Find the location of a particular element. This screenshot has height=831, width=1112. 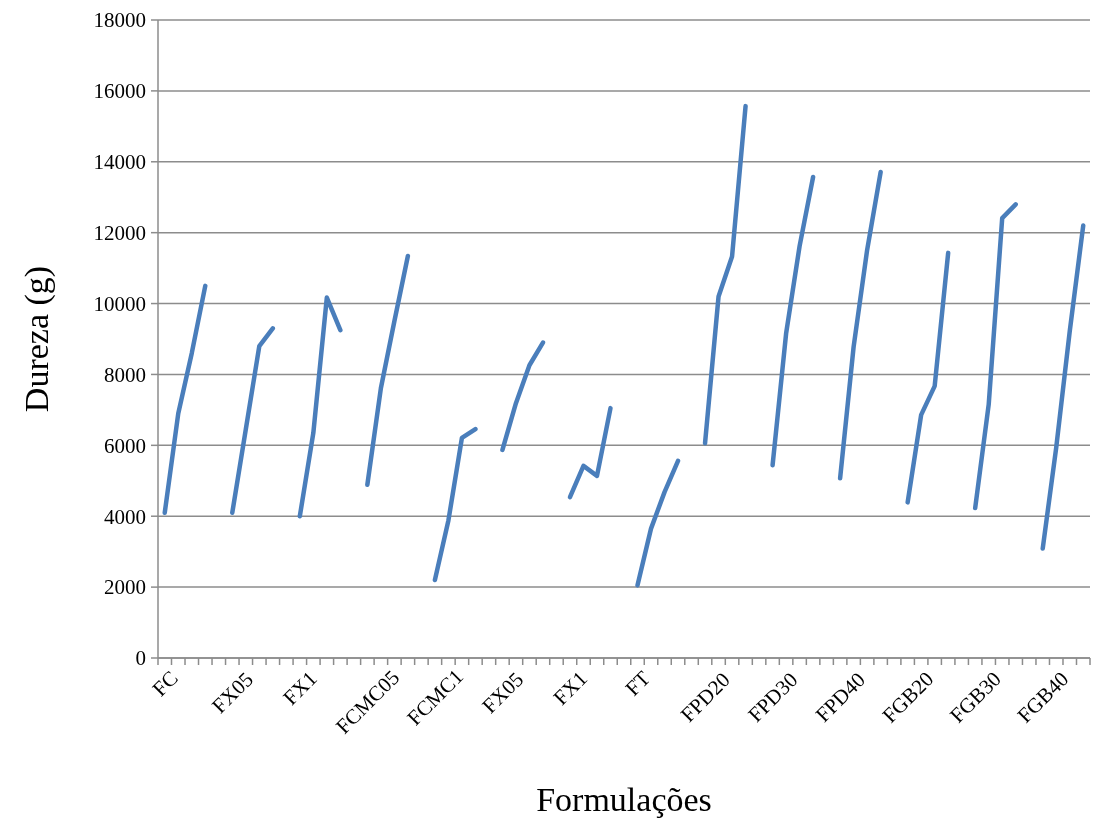

y-tick-label: 18000 is located at coordinates (119, 20).